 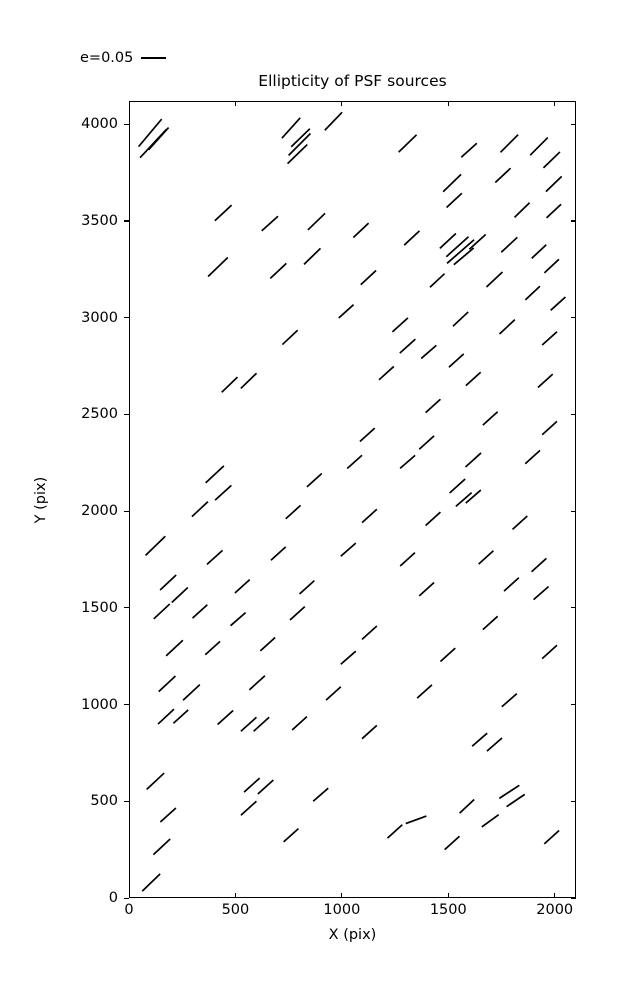 What do you see at coordinates (342, 910) in the screenshot?
I see `x-tick-label: 1000` at bounding box center [342, 910].